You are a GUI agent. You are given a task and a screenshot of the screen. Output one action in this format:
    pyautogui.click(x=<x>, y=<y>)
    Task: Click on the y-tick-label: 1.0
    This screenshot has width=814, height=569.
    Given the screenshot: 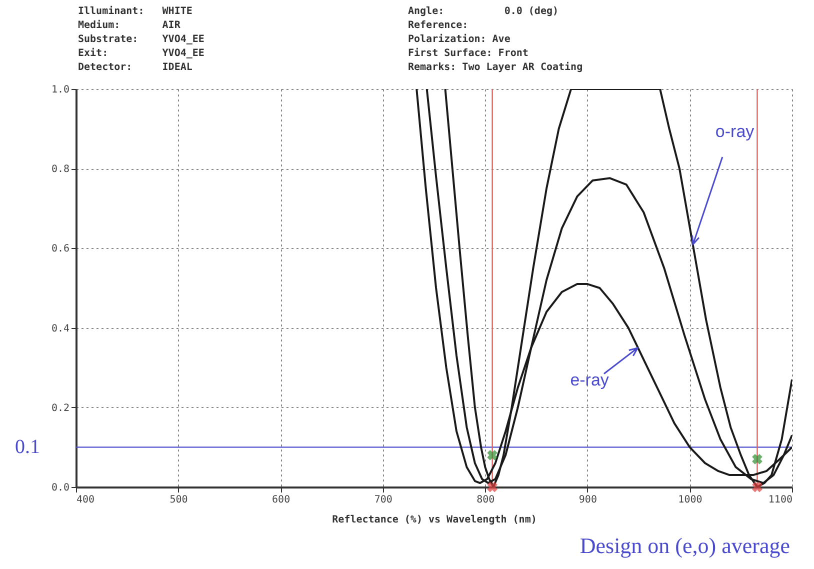 What is the action you would take?
    pyautogui.click(x=60, y=90)
    